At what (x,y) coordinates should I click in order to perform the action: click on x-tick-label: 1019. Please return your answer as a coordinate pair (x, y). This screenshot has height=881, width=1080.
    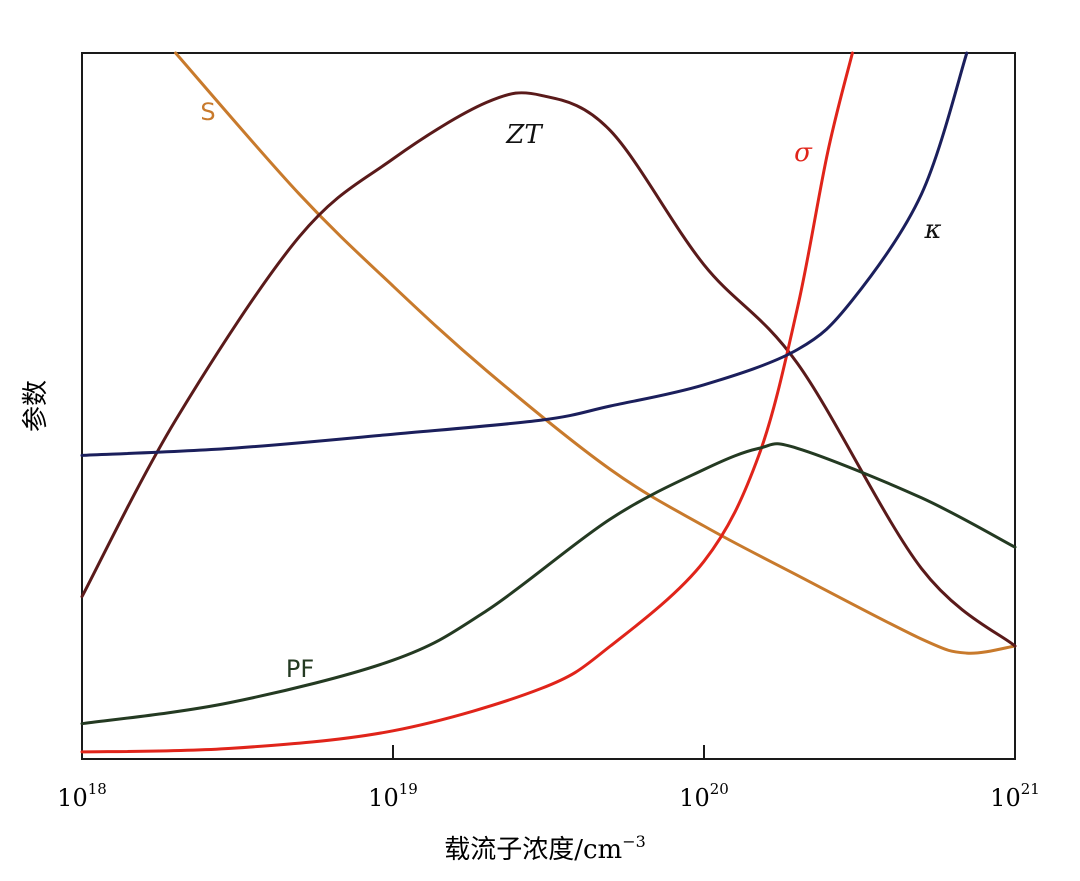
    Looking at the image, I should click on (393, 796).